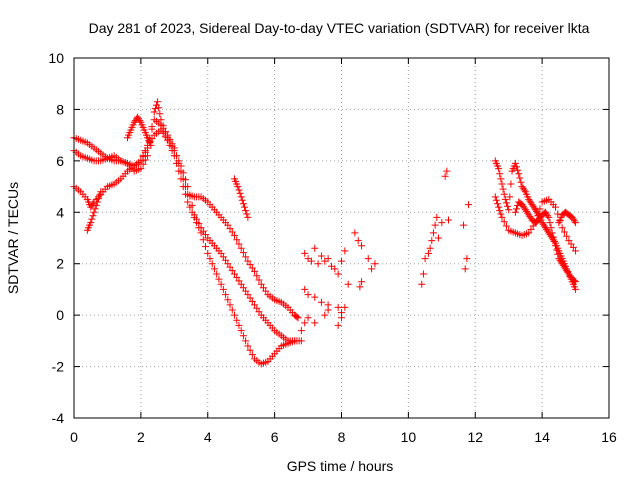  What do you see at coordinates (275, 437) in the screenshot?
I see `x-tick-label: 6` at bounding box center [275, 437].